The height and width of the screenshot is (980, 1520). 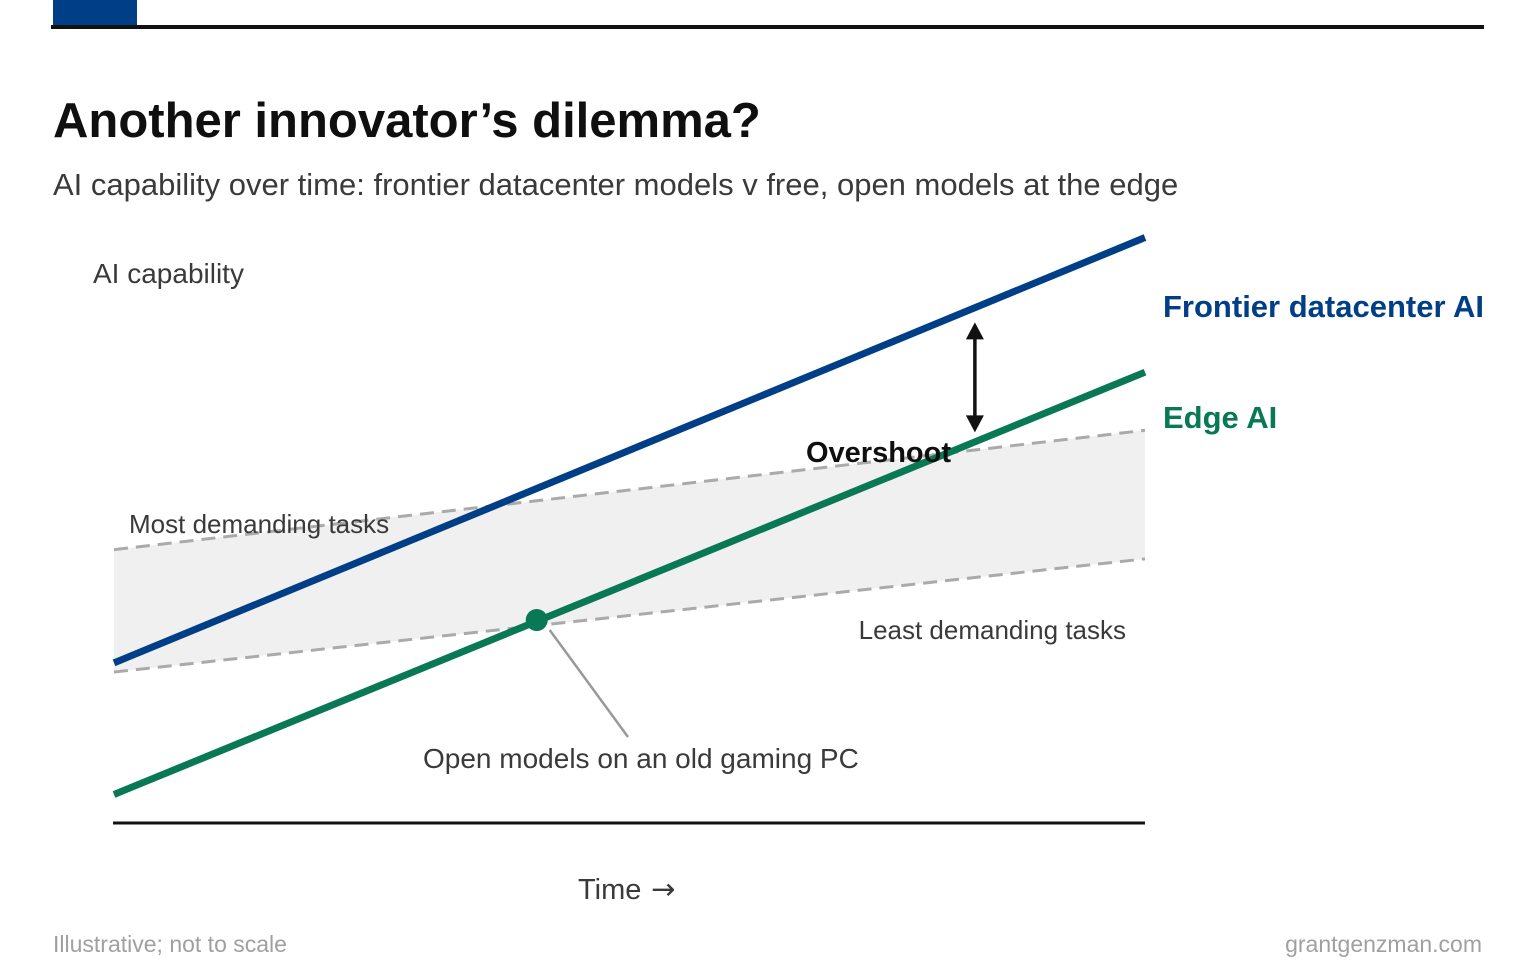 What do you see at coordinates (974, 331) in the screenshot?
I see `overshoot-arrow-head-up` at bounding box center [974, 331].